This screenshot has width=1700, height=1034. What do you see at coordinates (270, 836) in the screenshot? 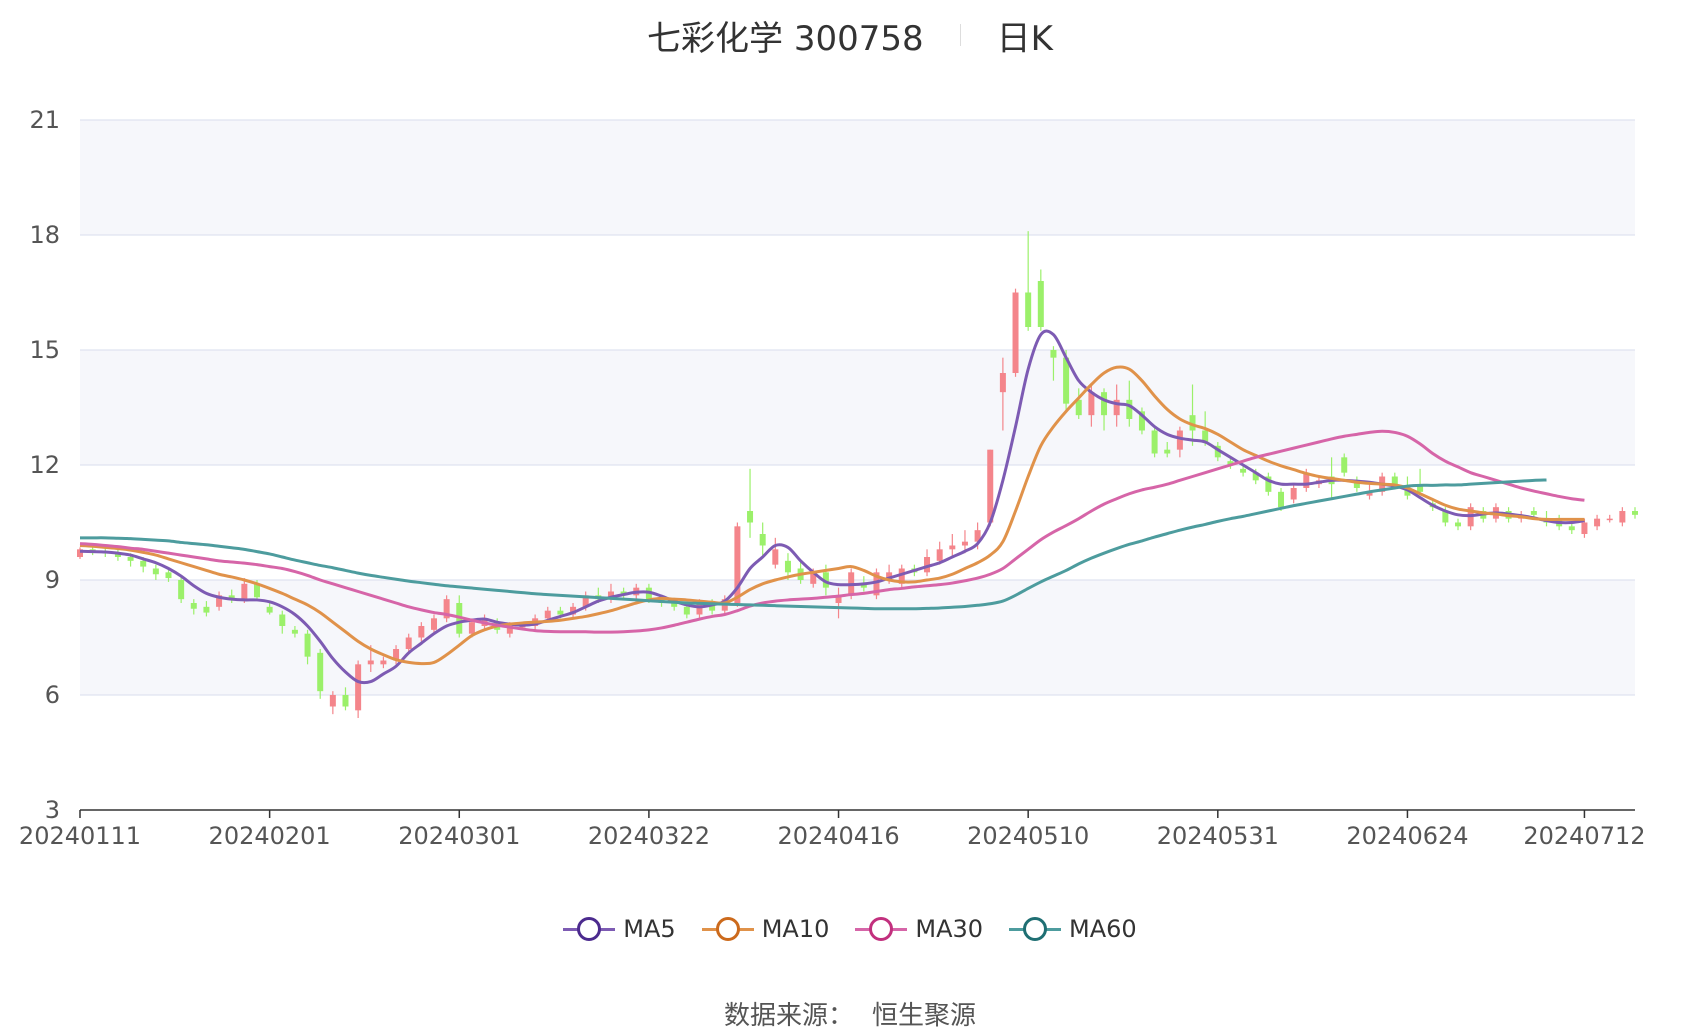
I see `x-tick-label: 20240201` at bounding box center [270, 836].